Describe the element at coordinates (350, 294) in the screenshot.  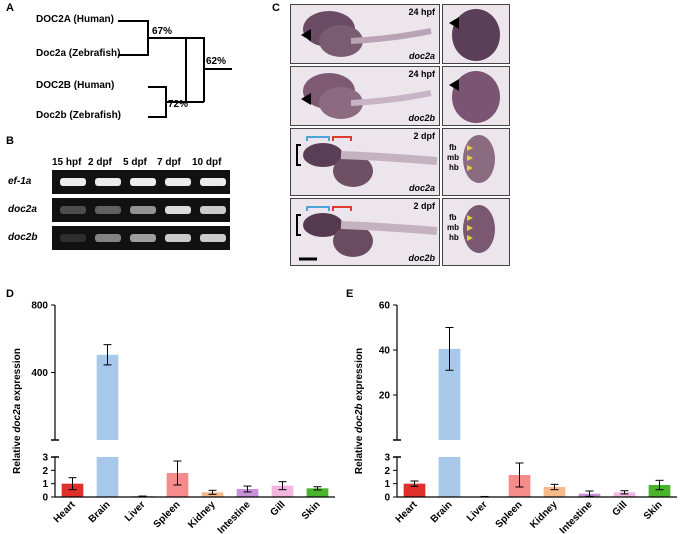
I see `panel-letter-e: E` at that location.